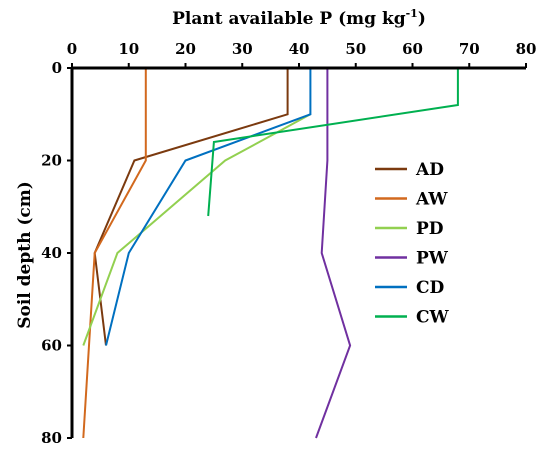 This screenshot has height=460, width=550. What do you see at coordinates (431, 200) in the screenshot?
I see `legend-label-aw: AW` at bounding box center [431, 200].